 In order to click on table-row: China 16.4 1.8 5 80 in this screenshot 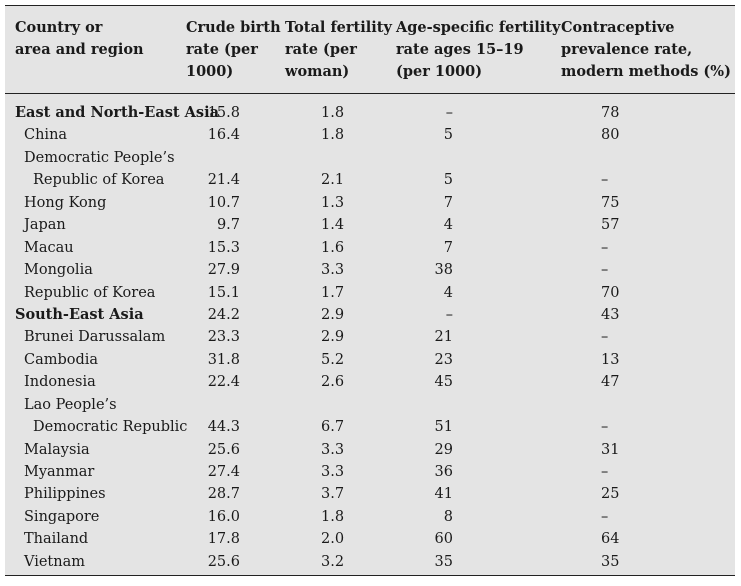, I will do `click(370, 135)`.